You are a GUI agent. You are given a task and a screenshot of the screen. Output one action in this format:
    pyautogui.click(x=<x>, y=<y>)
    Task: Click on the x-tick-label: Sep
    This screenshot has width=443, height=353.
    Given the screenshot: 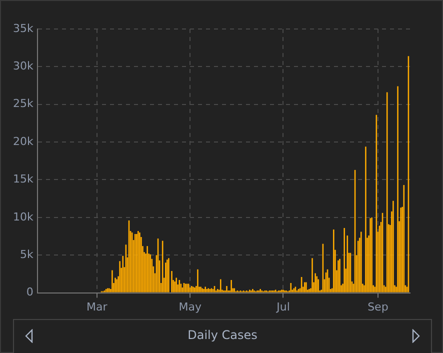 What is the action you would take?
    pyautogui.click(x=378, y=307)
    